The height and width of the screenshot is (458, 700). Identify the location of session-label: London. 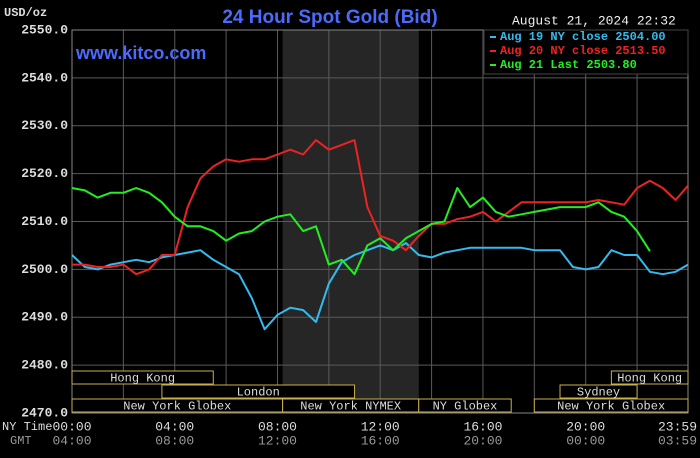
(258, 393).